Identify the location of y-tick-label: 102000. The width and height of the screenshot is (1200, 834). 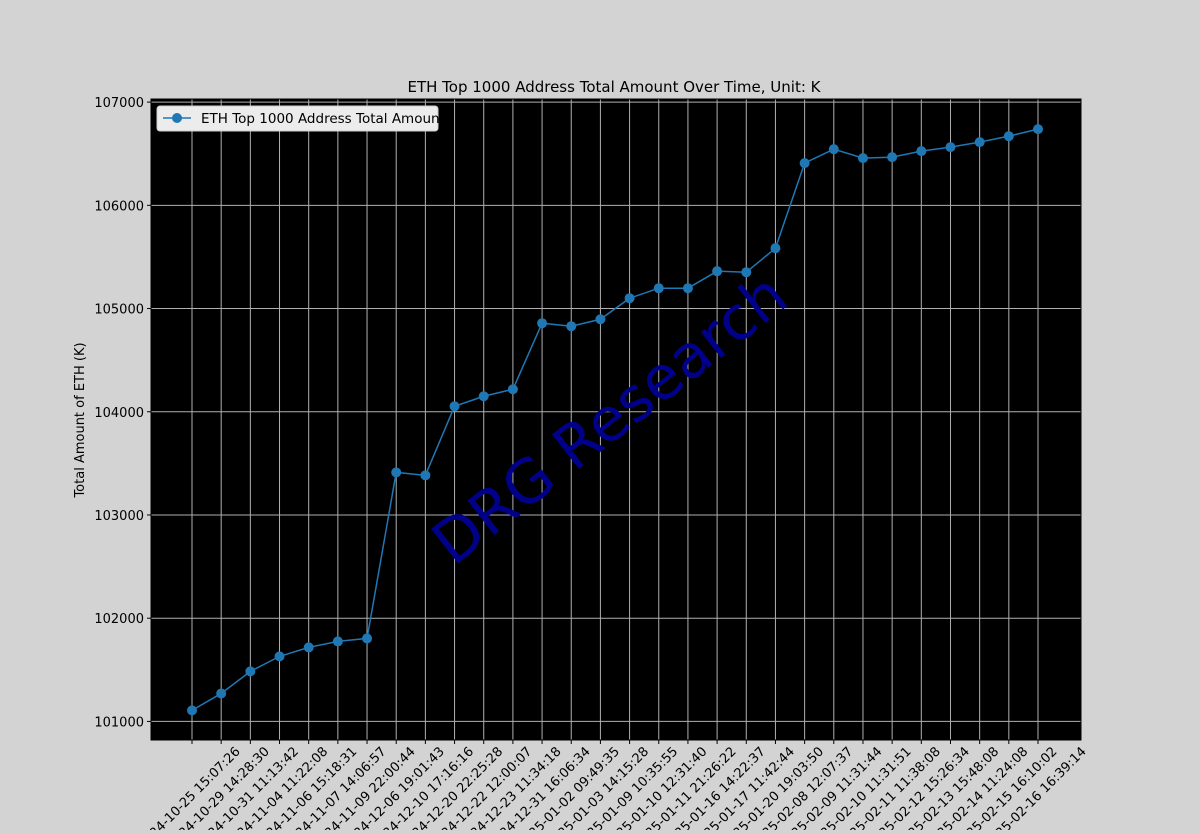
(119, 619).